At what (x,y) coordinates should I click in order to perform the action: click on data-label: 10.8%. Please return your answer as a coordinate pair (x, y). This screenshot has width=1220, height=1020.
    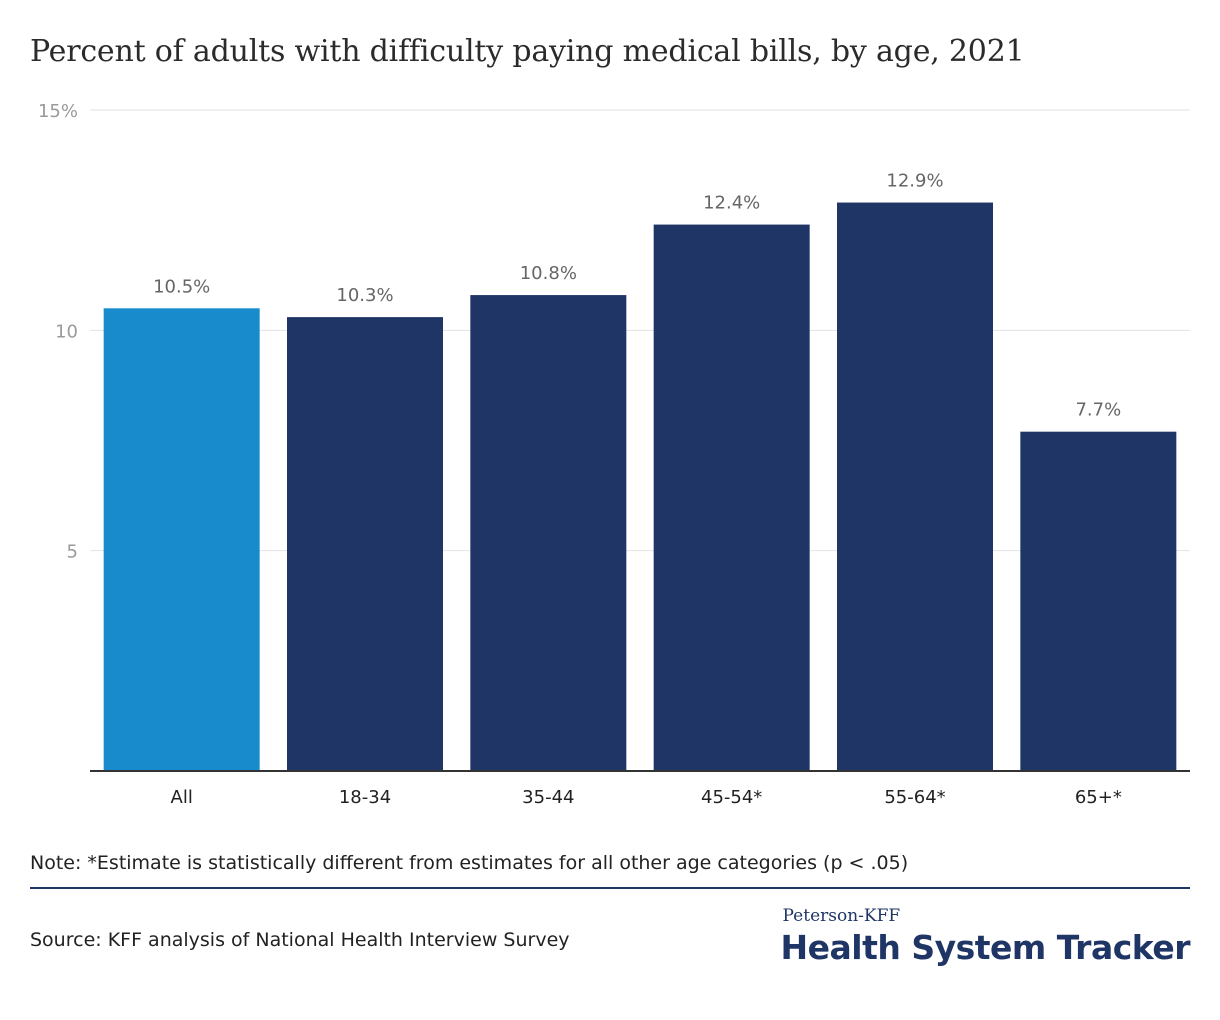
    Looking at the image, I should click on (548, 273).